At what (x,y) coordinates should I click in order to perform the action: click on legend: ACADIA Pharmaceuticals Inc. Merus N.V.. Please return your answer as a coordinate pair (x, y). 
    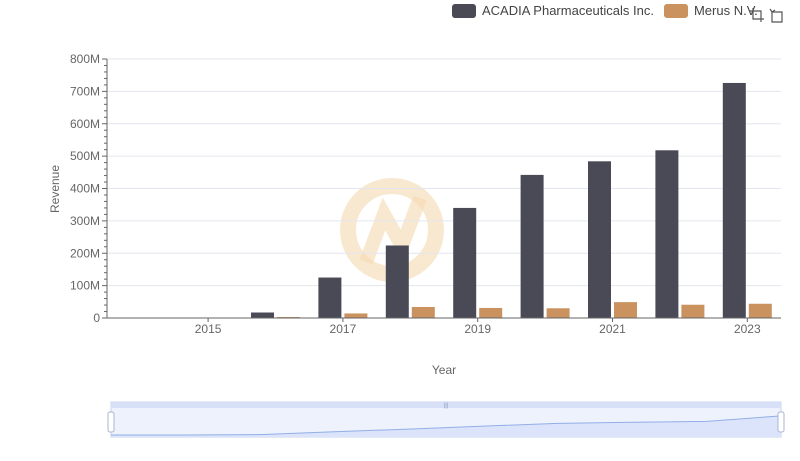
    Looking at the image, I should click on (610, 10).